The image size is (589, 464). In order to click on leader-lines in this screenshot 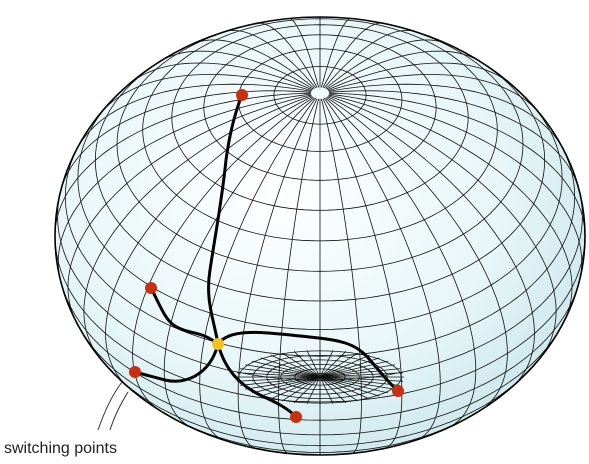, I will do `click(113, 406)`.